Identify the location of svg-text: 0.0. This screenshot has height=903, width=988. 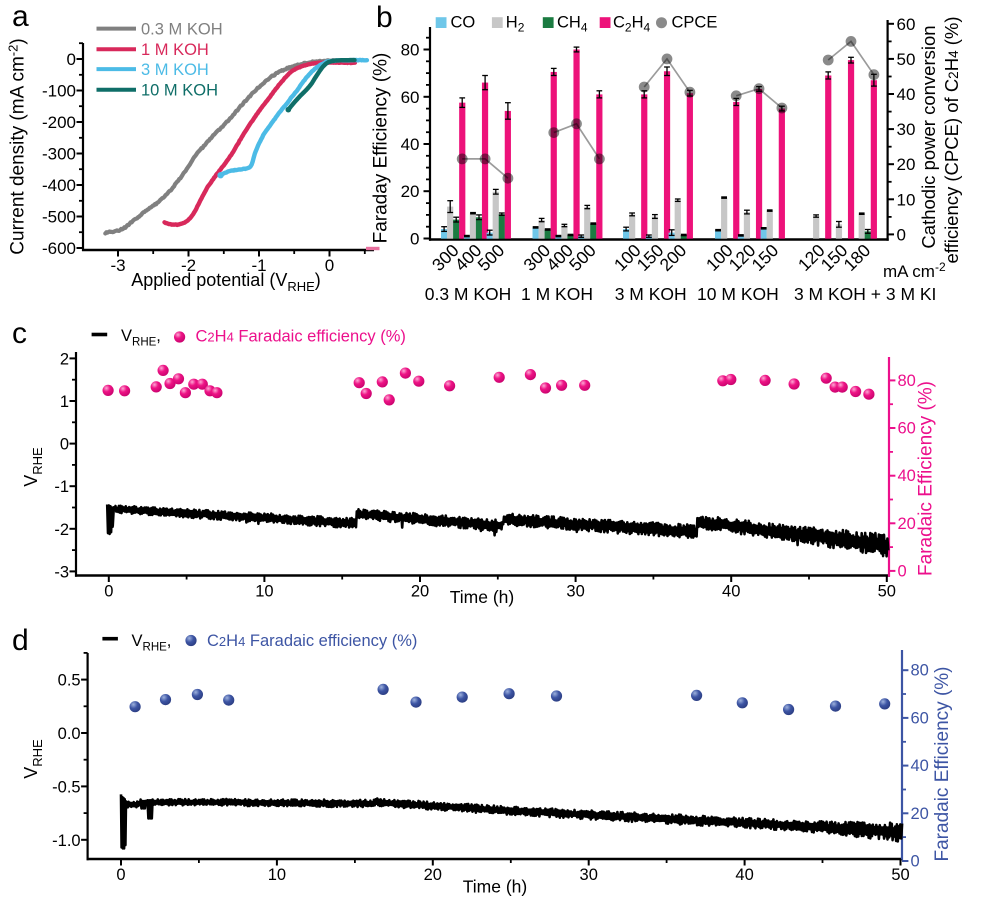
(69, 734).